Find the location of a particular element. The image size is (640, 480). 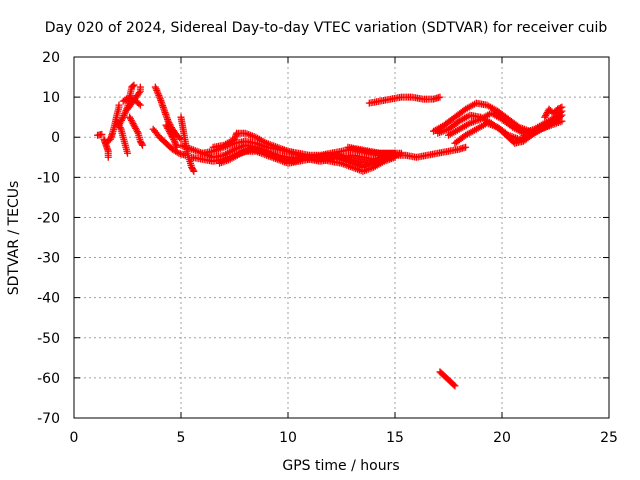

y-tick-label: -50 is located at coordinates (48, 339).